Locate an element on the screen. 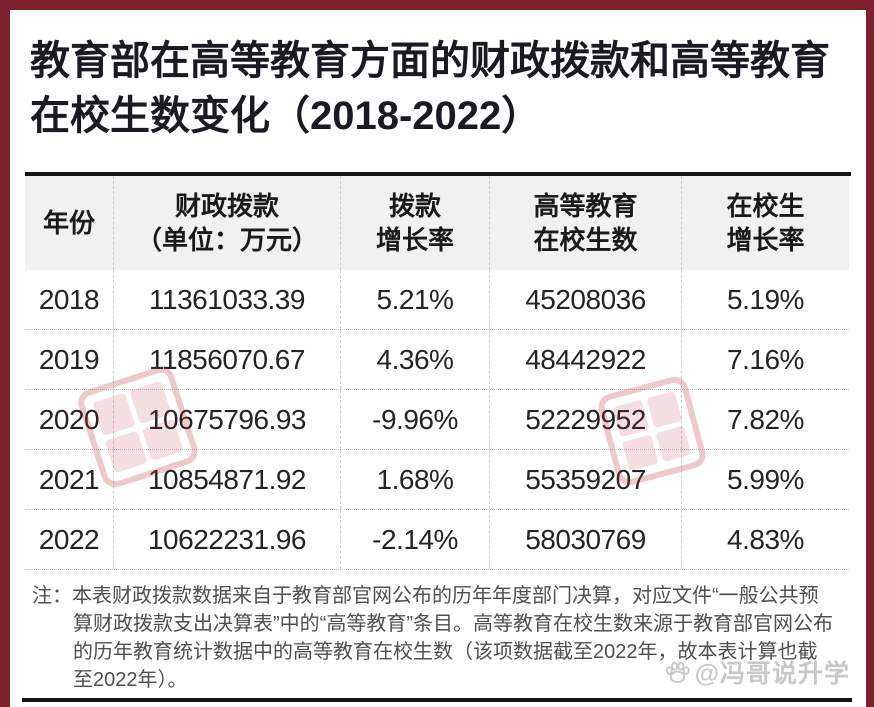 The width and height of the screenshot is (874, 707). header-enrollment: 高等教育 在校生数 is located at coordinates (586, 223).